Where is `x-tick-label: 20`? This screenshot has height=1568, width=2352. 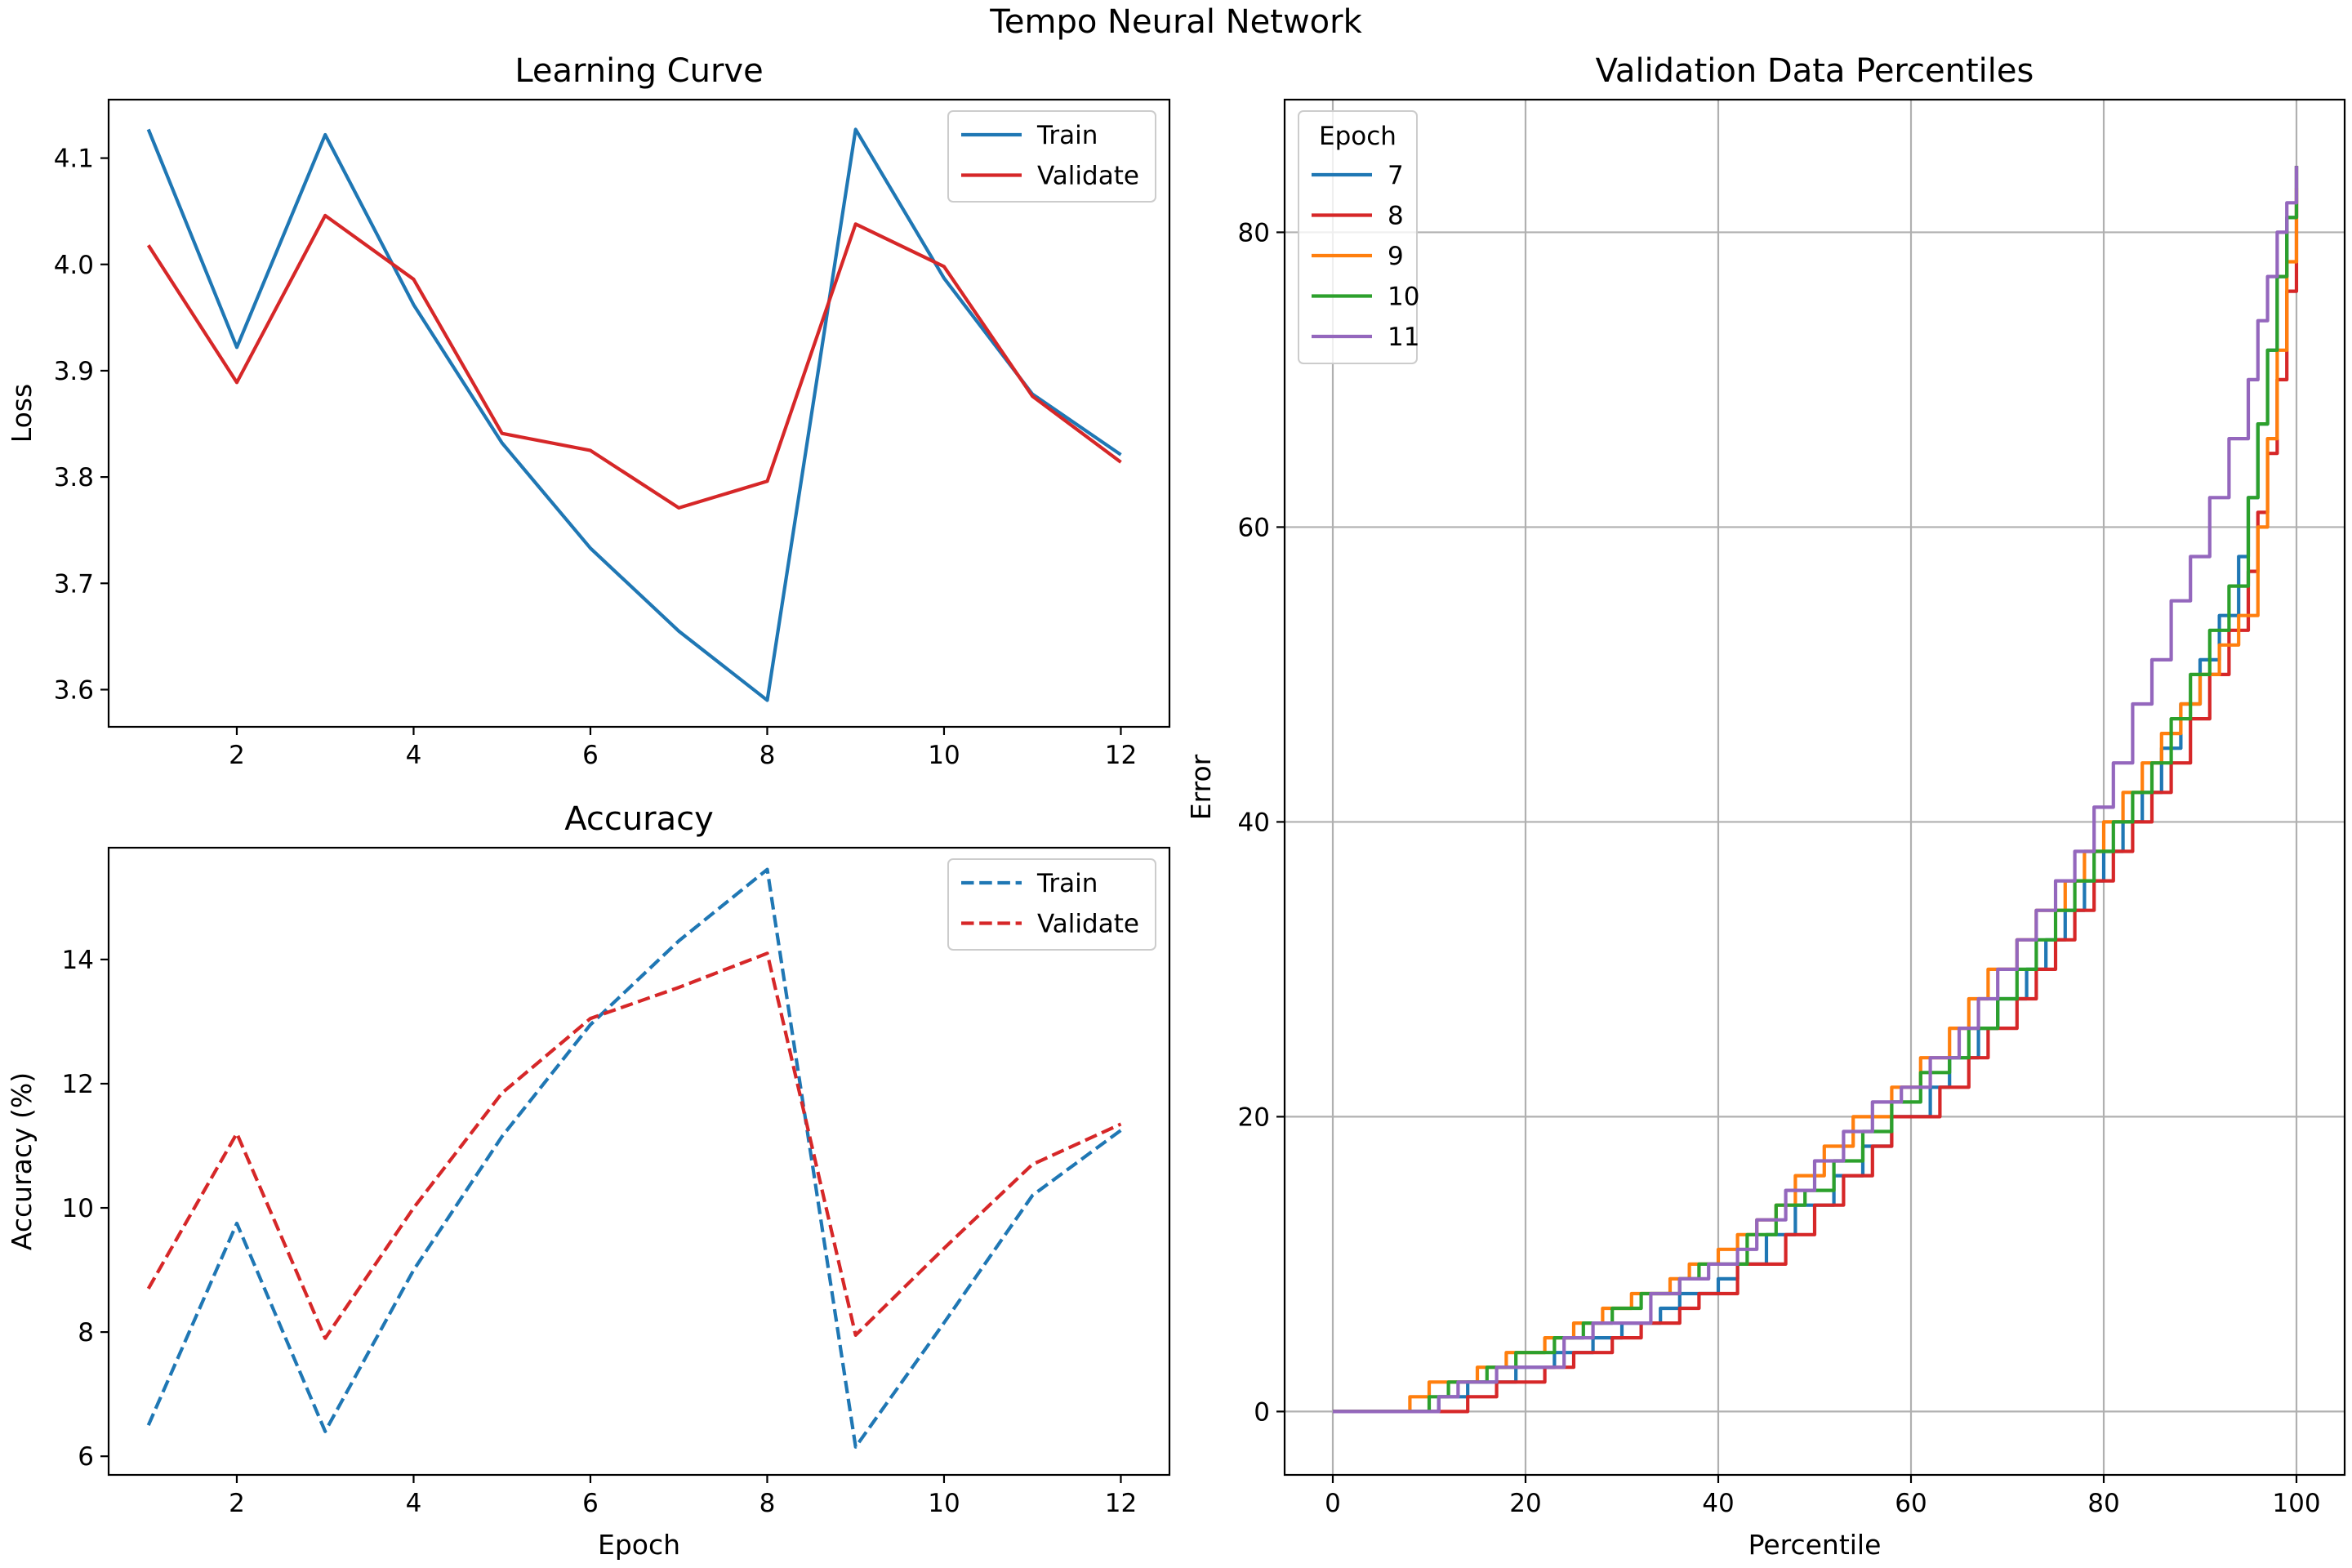
x-tick-label: 20 is located at coordinates (1525, 1503).